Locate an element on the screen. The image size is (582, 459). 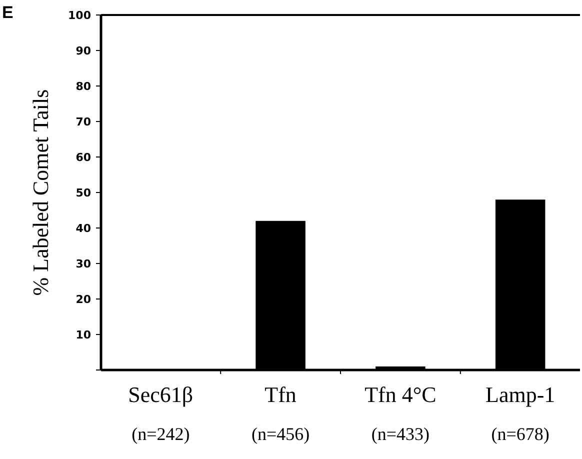
x-tick-label: Lamp-1 (n=678) is located at coordinates (521, 413).